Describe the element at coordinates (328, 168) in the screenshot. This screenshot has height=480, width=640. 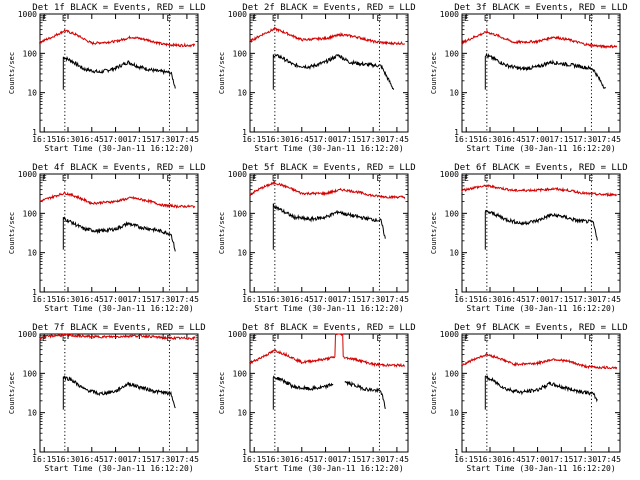
I see `chart-title: Det 5f BLACK = Events, RED = LLD` at that location.